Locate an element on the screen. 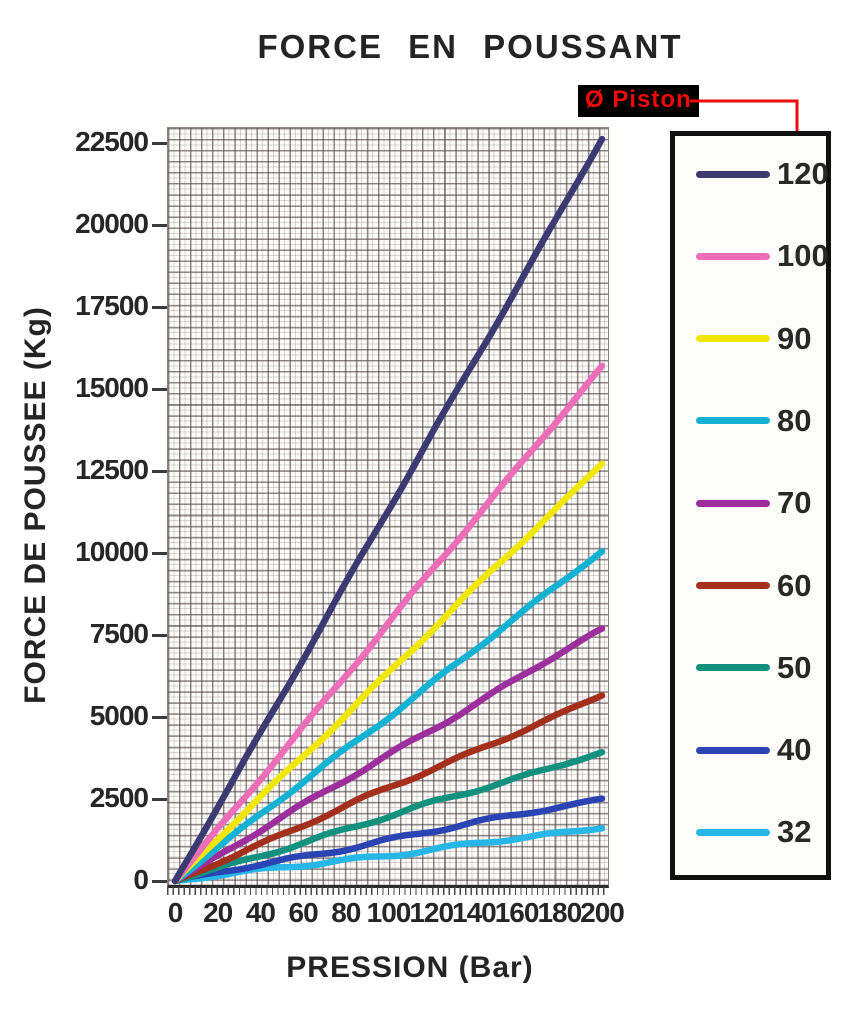 The height and width of the screenshot is (1024, 856). legend-label-50: 50 is located at coordinates (794, 667).